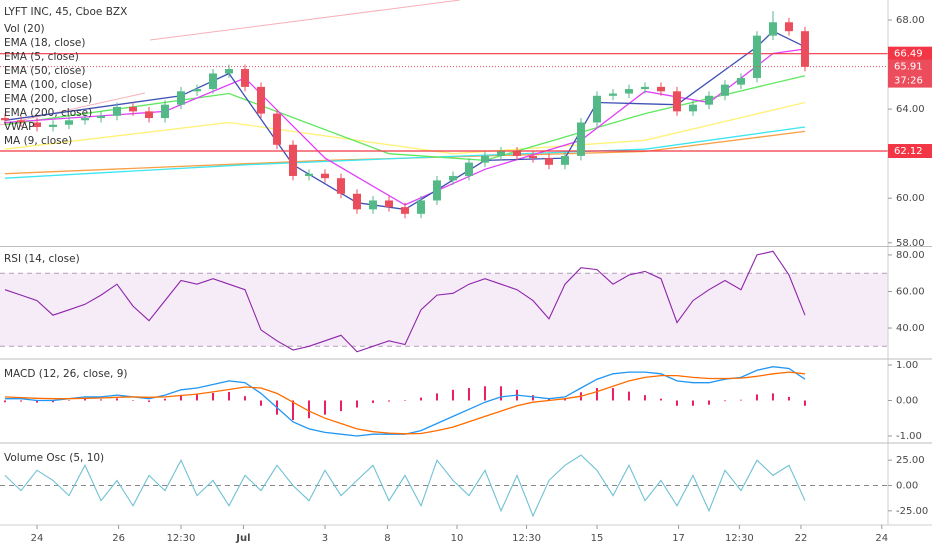 Image resolution: width=932 pixels, height=550 pixels. I want to click on y-tick-label: 64.00, so click(910, 109).